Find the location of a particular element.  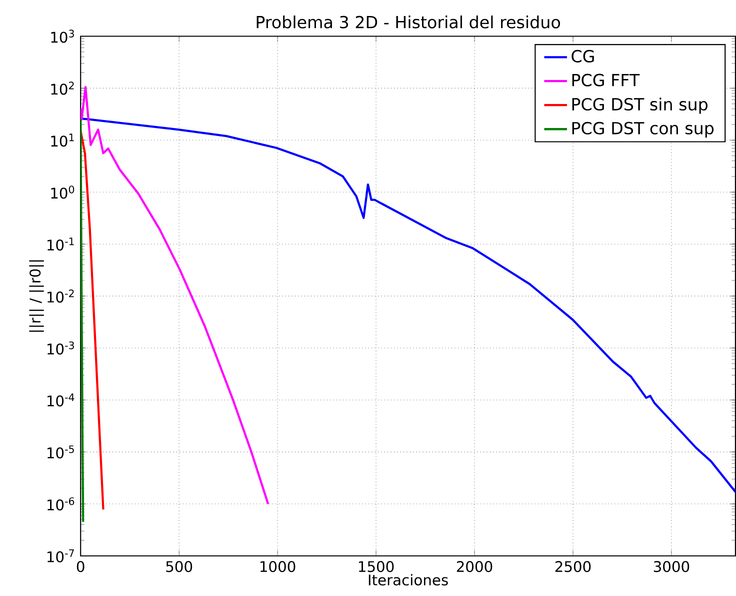

legend-label: PCG DST con sup is located at coordinates (643, 130).